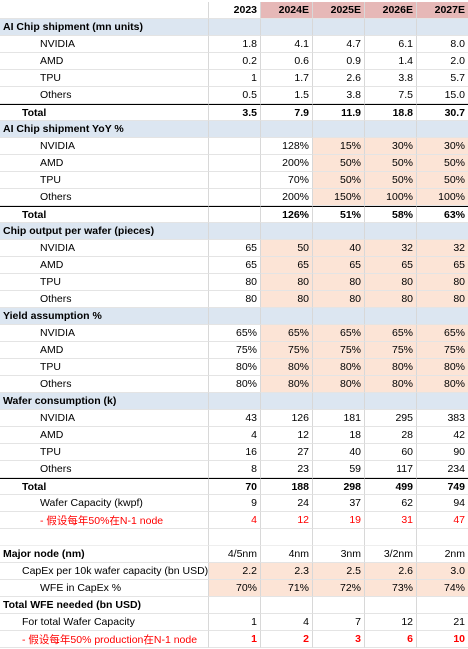 Image resolution: width=468 pixels, height=649 pixels. I want to click on value-cell: 3/2nm, so click(391, 554).